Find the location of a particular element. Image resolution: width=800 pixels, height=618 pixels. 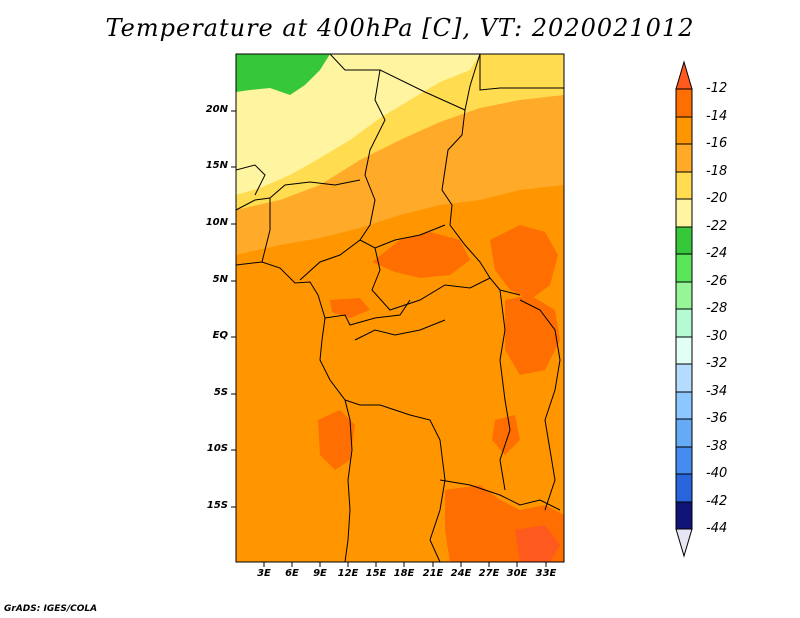

lon-label: 21E is located at coordinates (433, 573).